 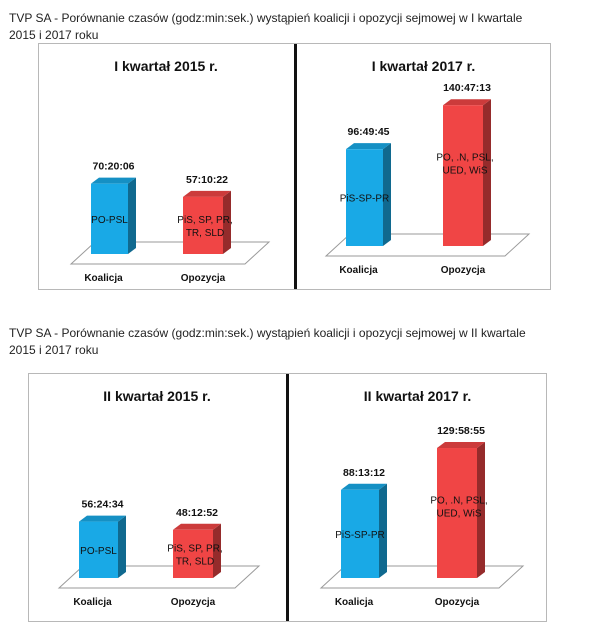 I want to click on chart-title: II kwartał 2015 r., so click(x=156, y=396).